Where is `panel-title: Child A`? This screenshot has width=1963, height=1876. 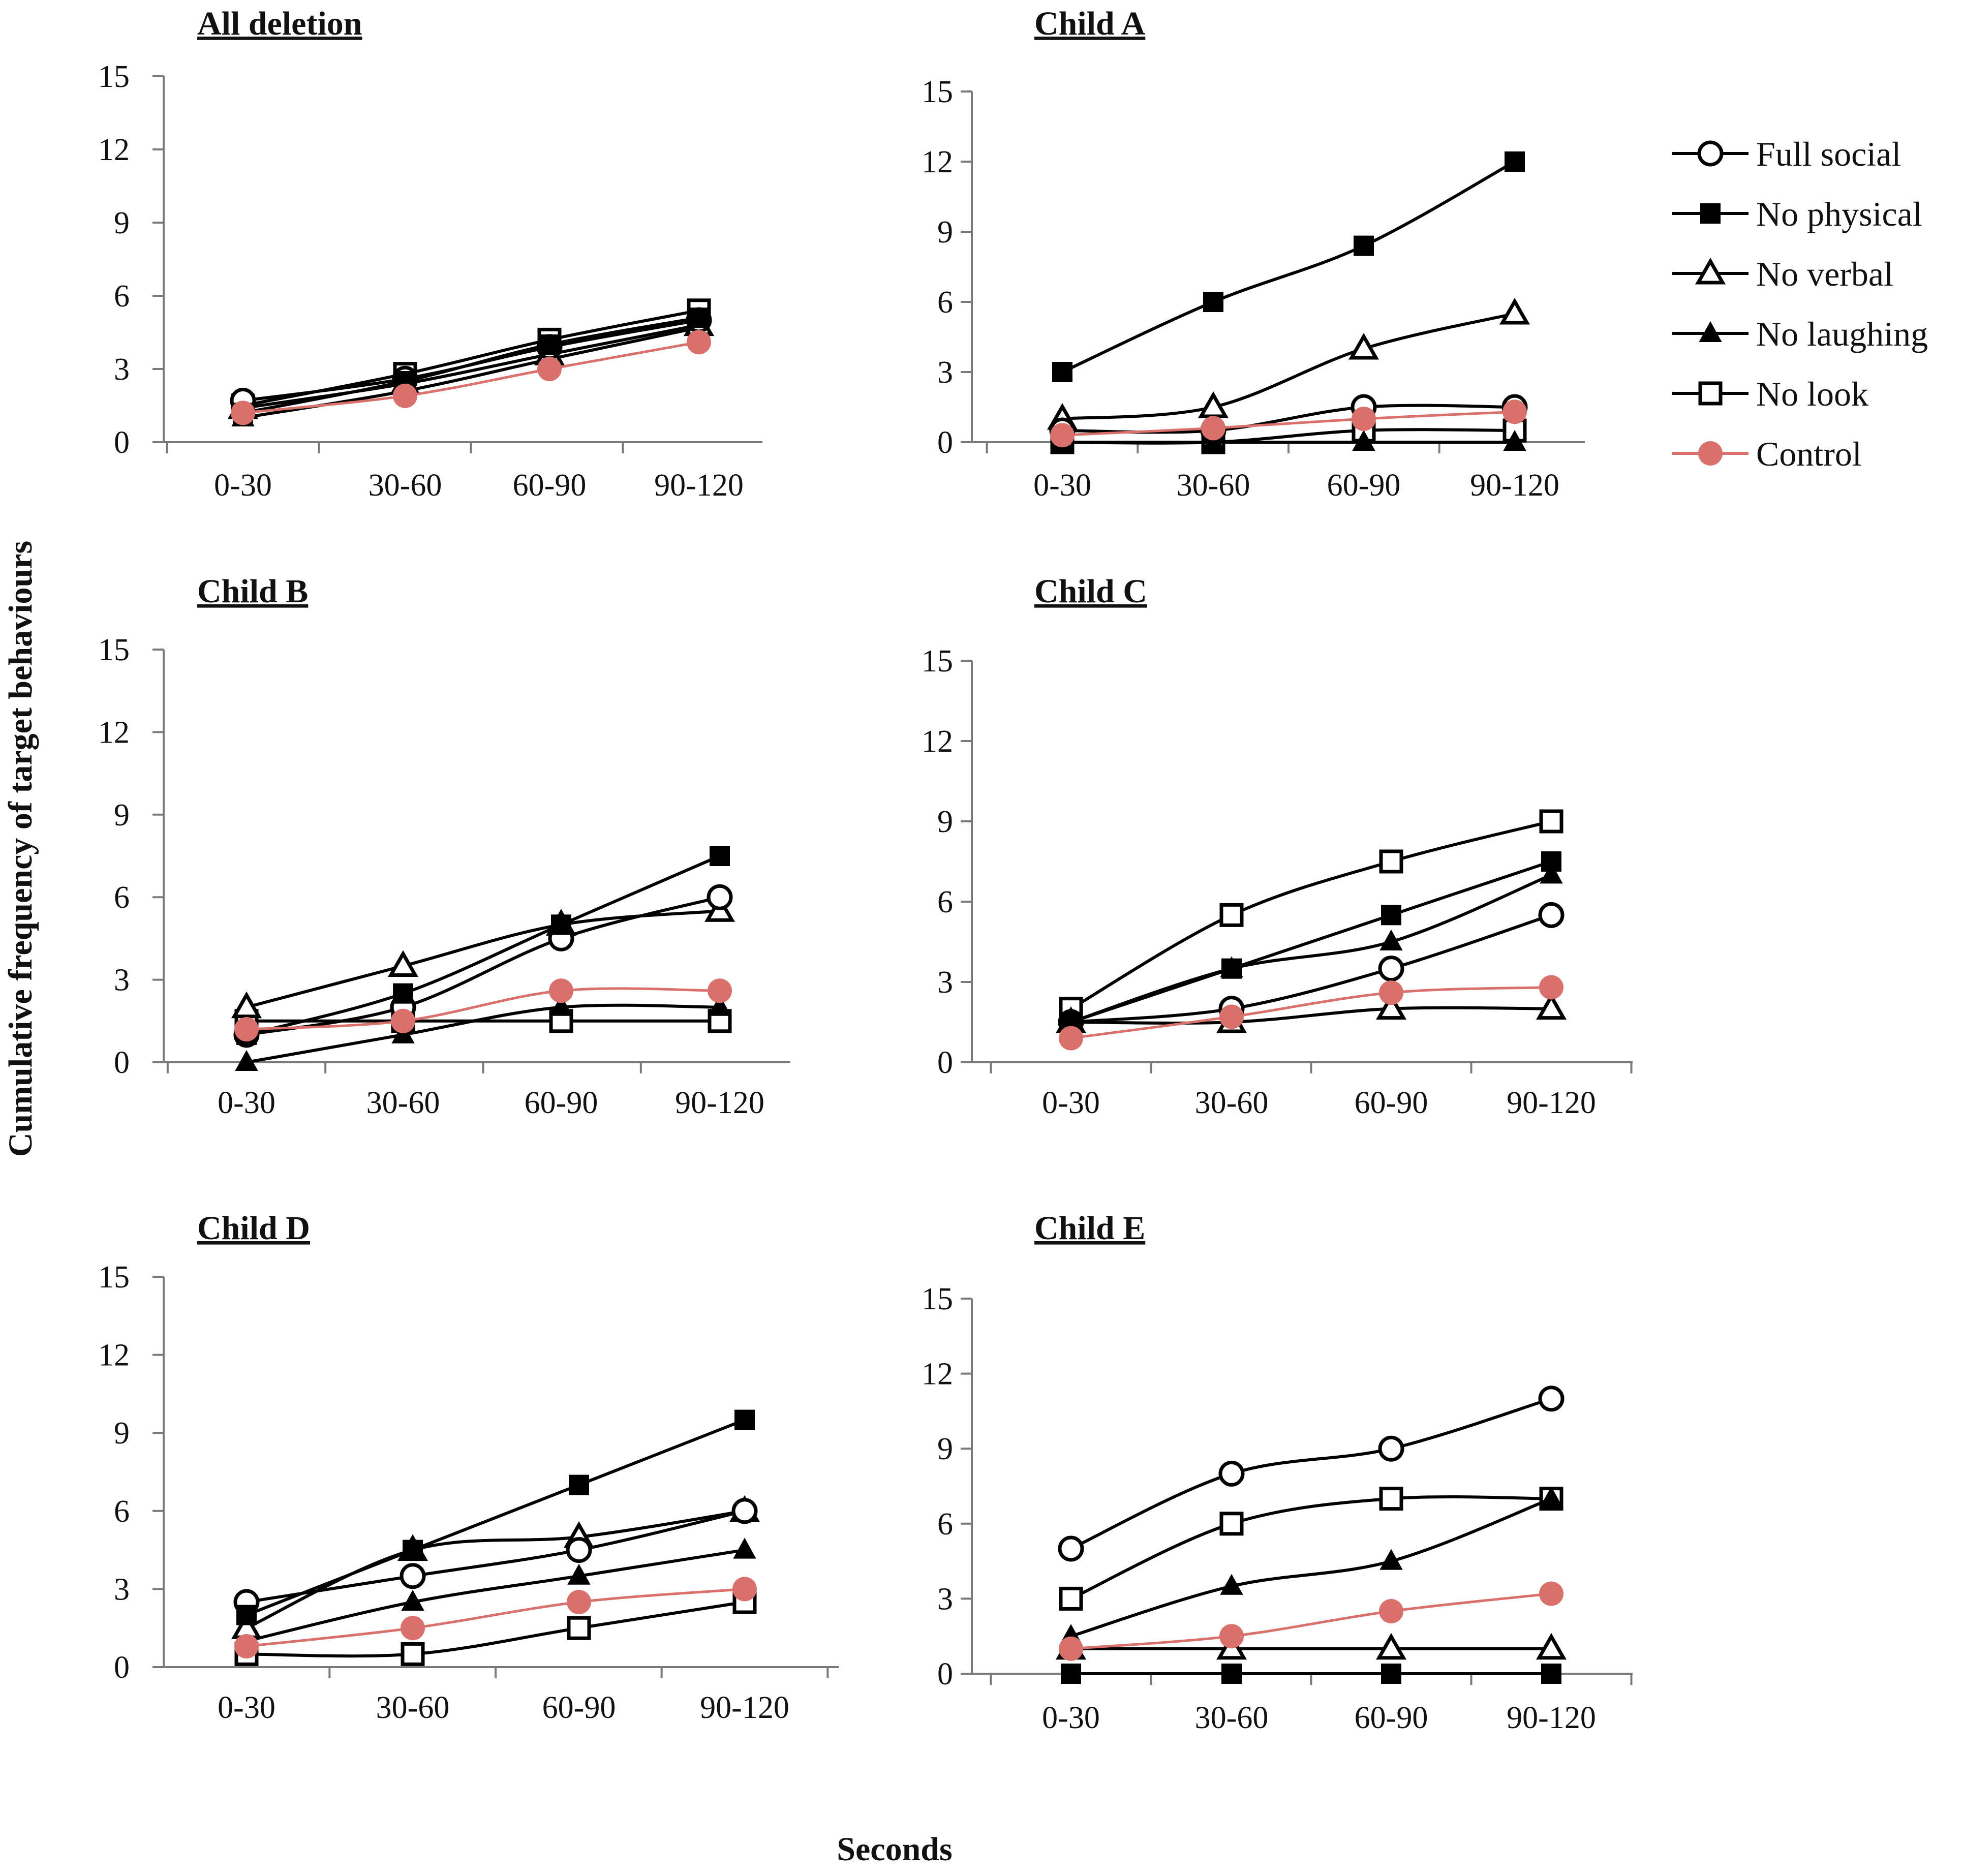 panel-title: Child A is located at coordinates (1090, 23).